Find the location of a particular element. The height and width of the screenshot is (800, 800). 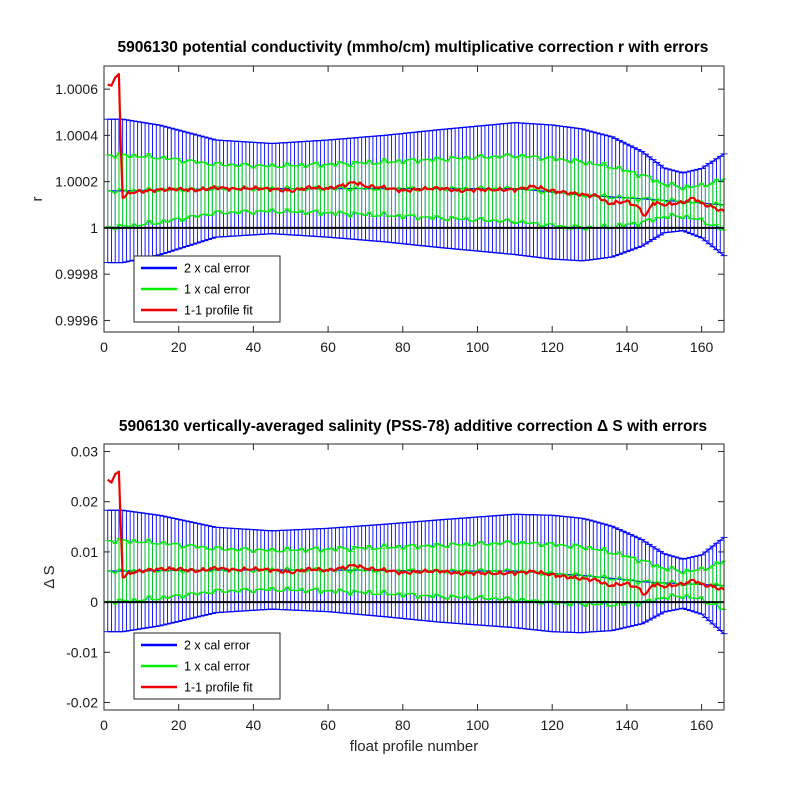

y-tick-label: -0.01 is located at coordinates (82, 652).